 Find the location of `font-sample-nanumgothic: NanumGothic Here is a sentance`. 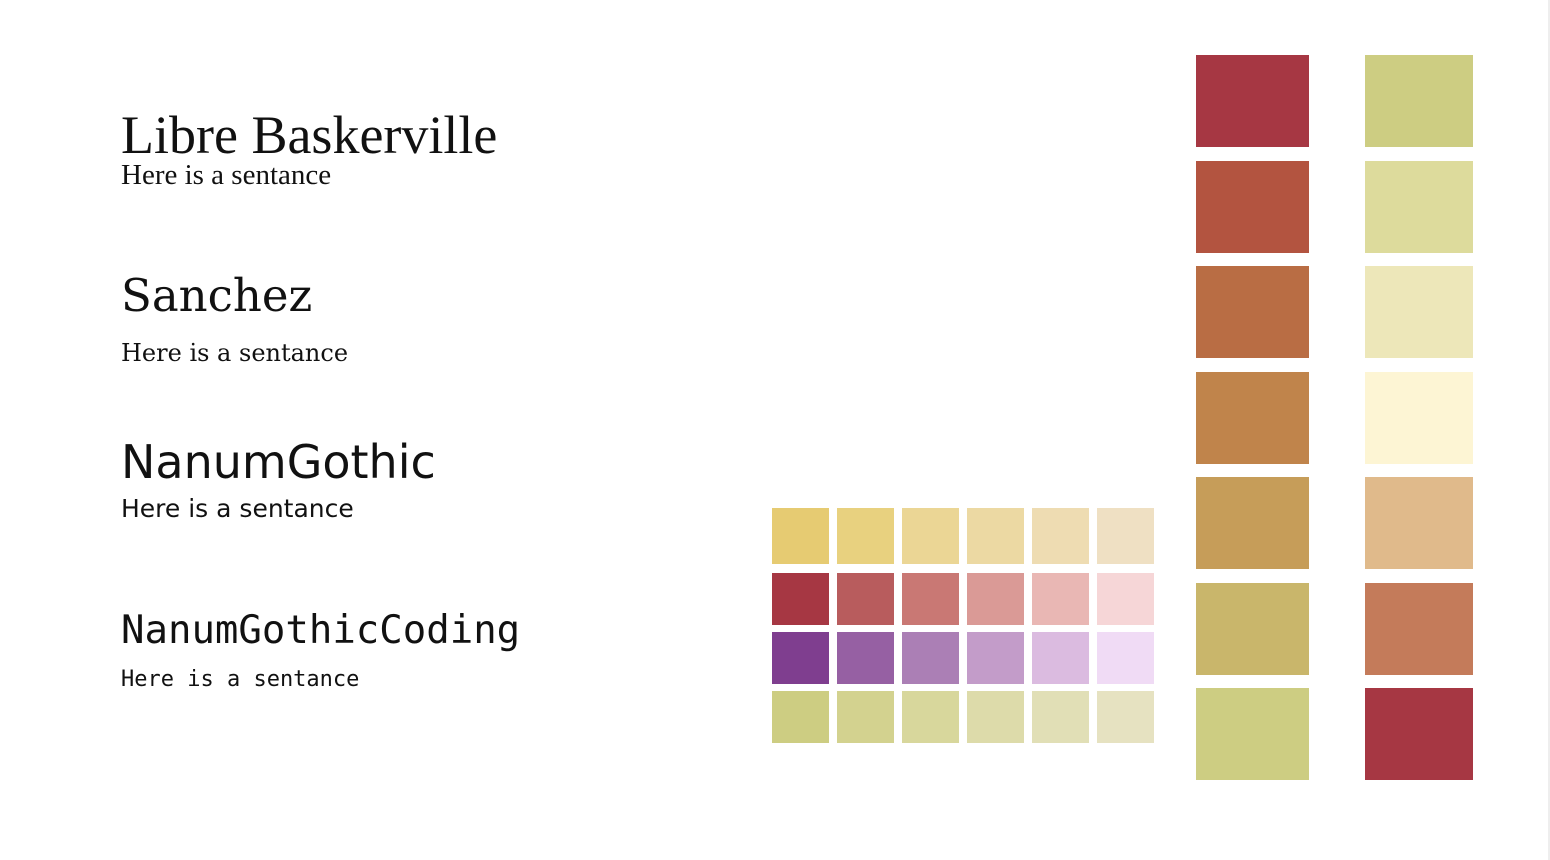

font-sample-nanumgothic: NanumGothic Here is a sentance is located at coordinates (278, 479).